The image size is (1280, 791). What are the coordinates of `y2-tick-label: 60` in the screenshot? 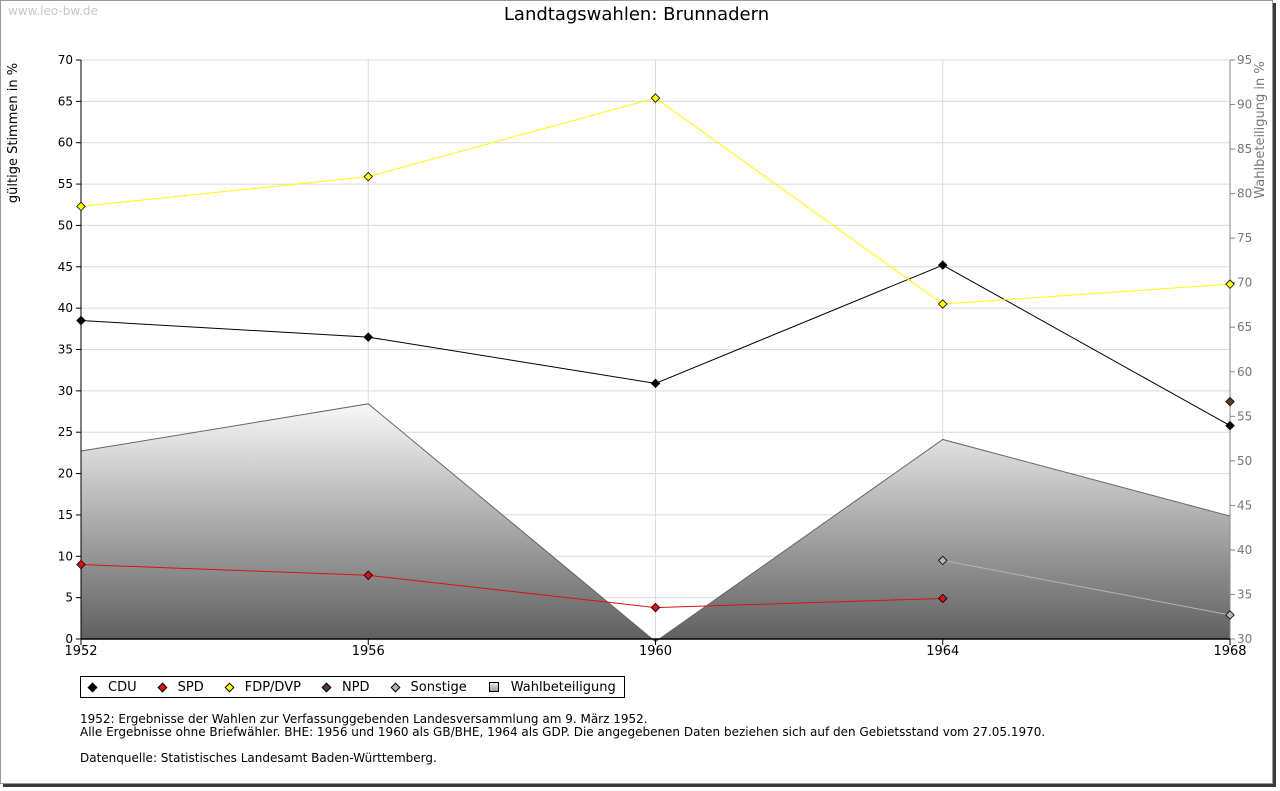 It's located at (1244, 372).